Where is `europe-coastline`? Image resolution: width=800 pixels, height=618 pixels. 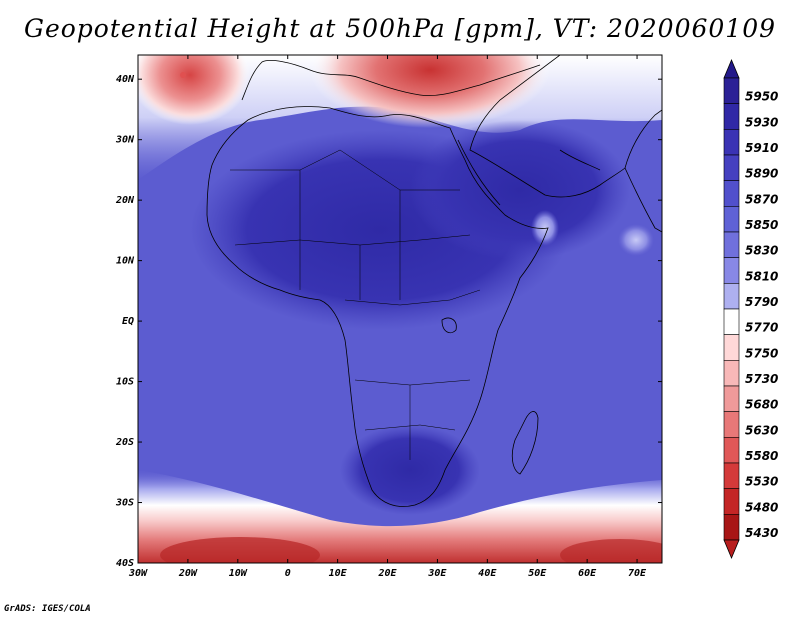 europe-coastline is located at coordinates (391, 80).